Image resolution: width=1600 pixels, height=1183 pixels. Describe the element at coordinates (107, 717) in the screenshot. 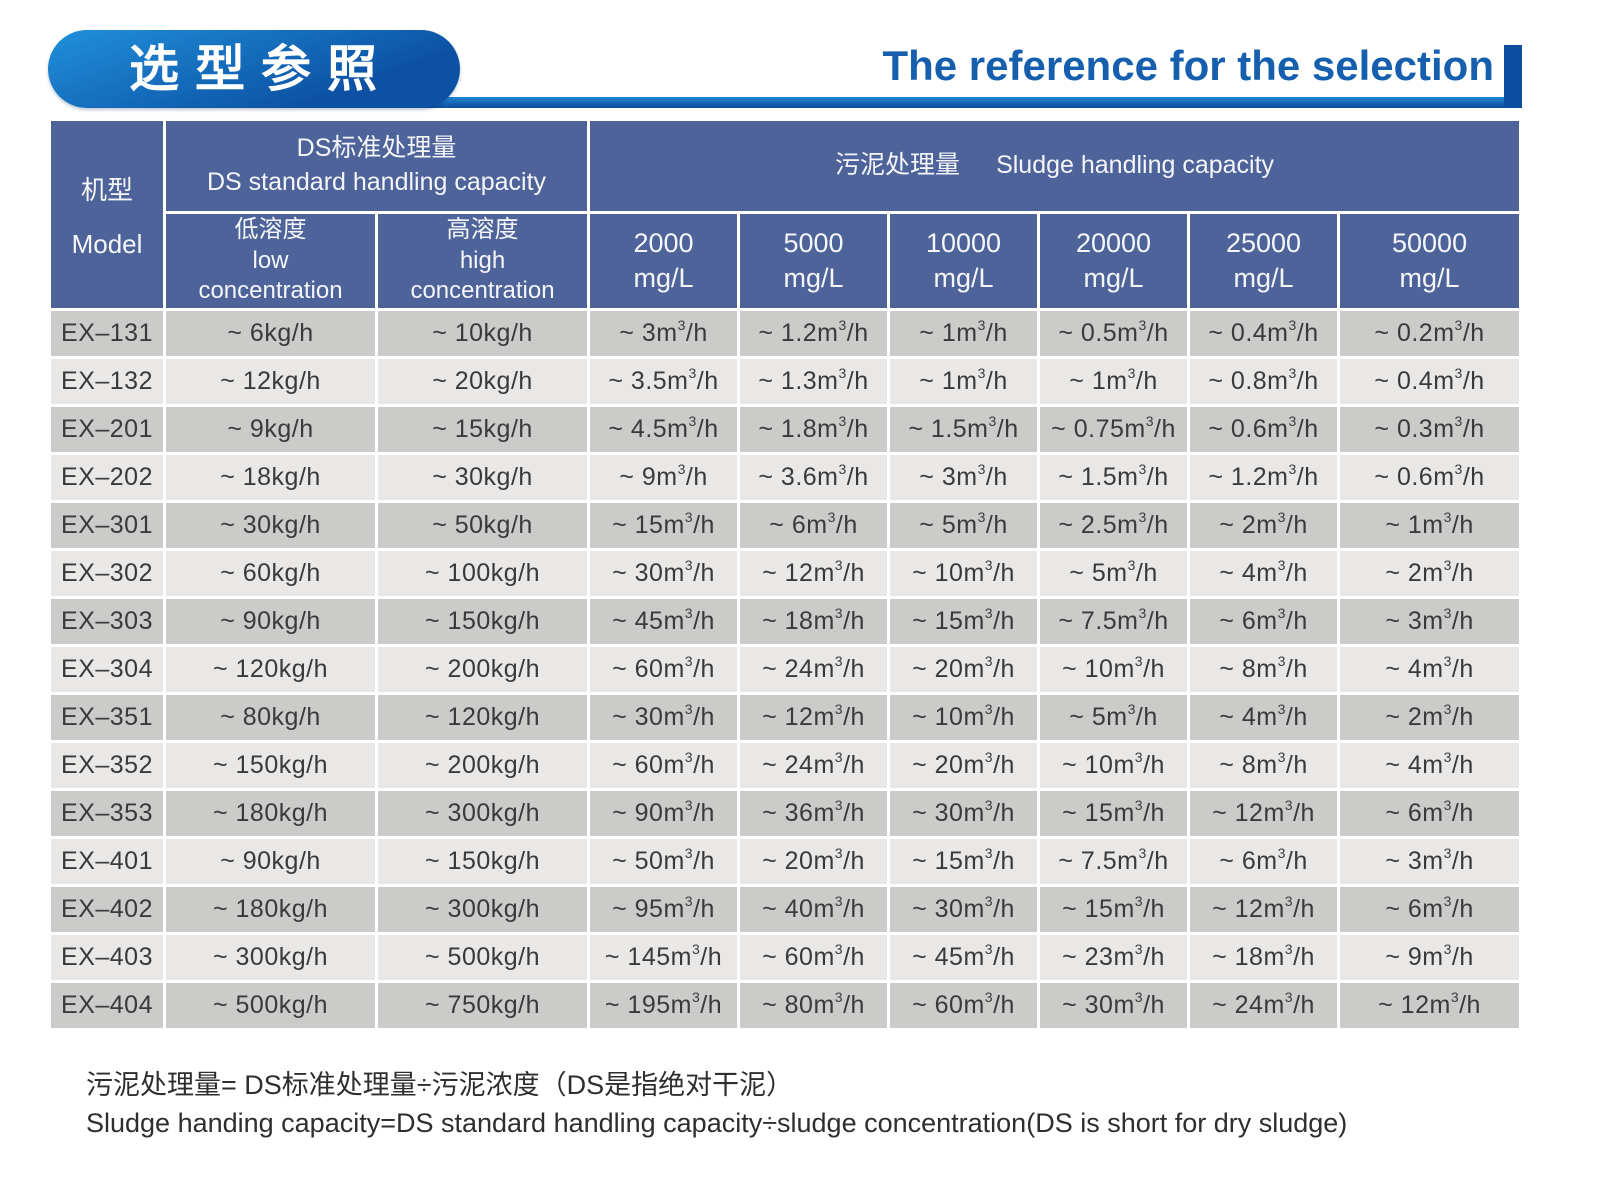

I see `model-cell: EX–351` at that location.